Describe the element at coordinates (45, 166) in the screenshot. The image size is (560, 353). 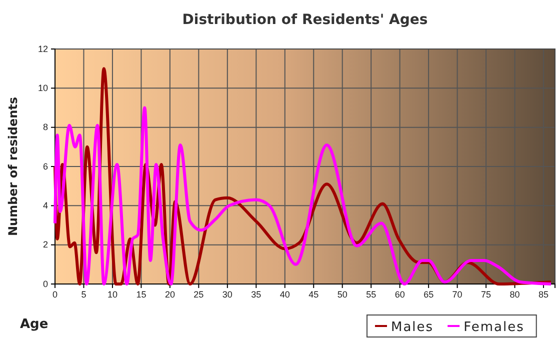
I see `y-tick-label: 6` at that location.